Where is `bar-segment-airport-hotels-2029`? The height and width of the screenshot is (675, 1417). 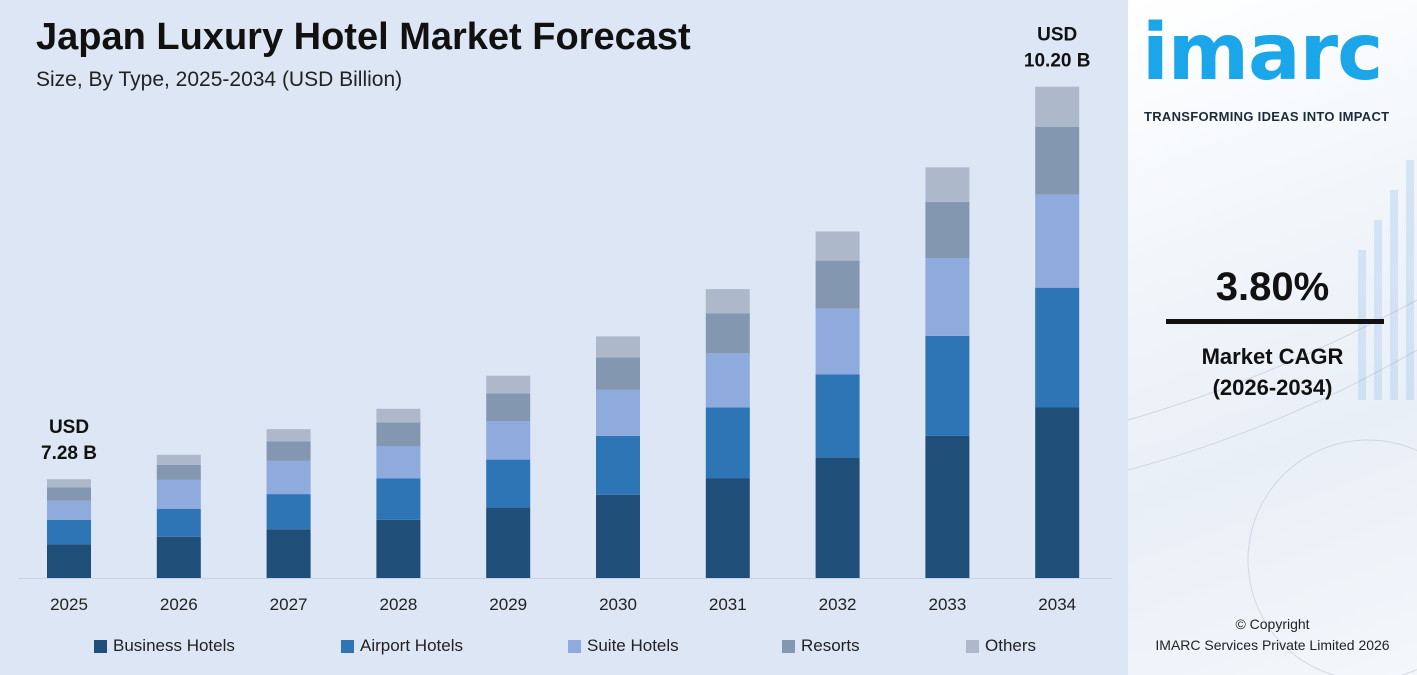
bar-segment-airport-hotels-2029 is located at coordinates (508, 483).